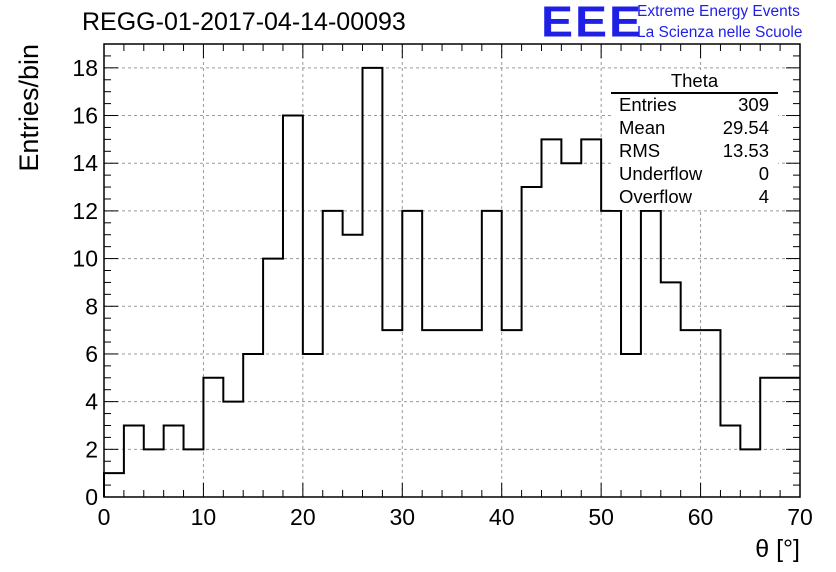  Describe the element at coordinates (85, 163) in the screenshot. I see `y-tick-label: 14` at that location.